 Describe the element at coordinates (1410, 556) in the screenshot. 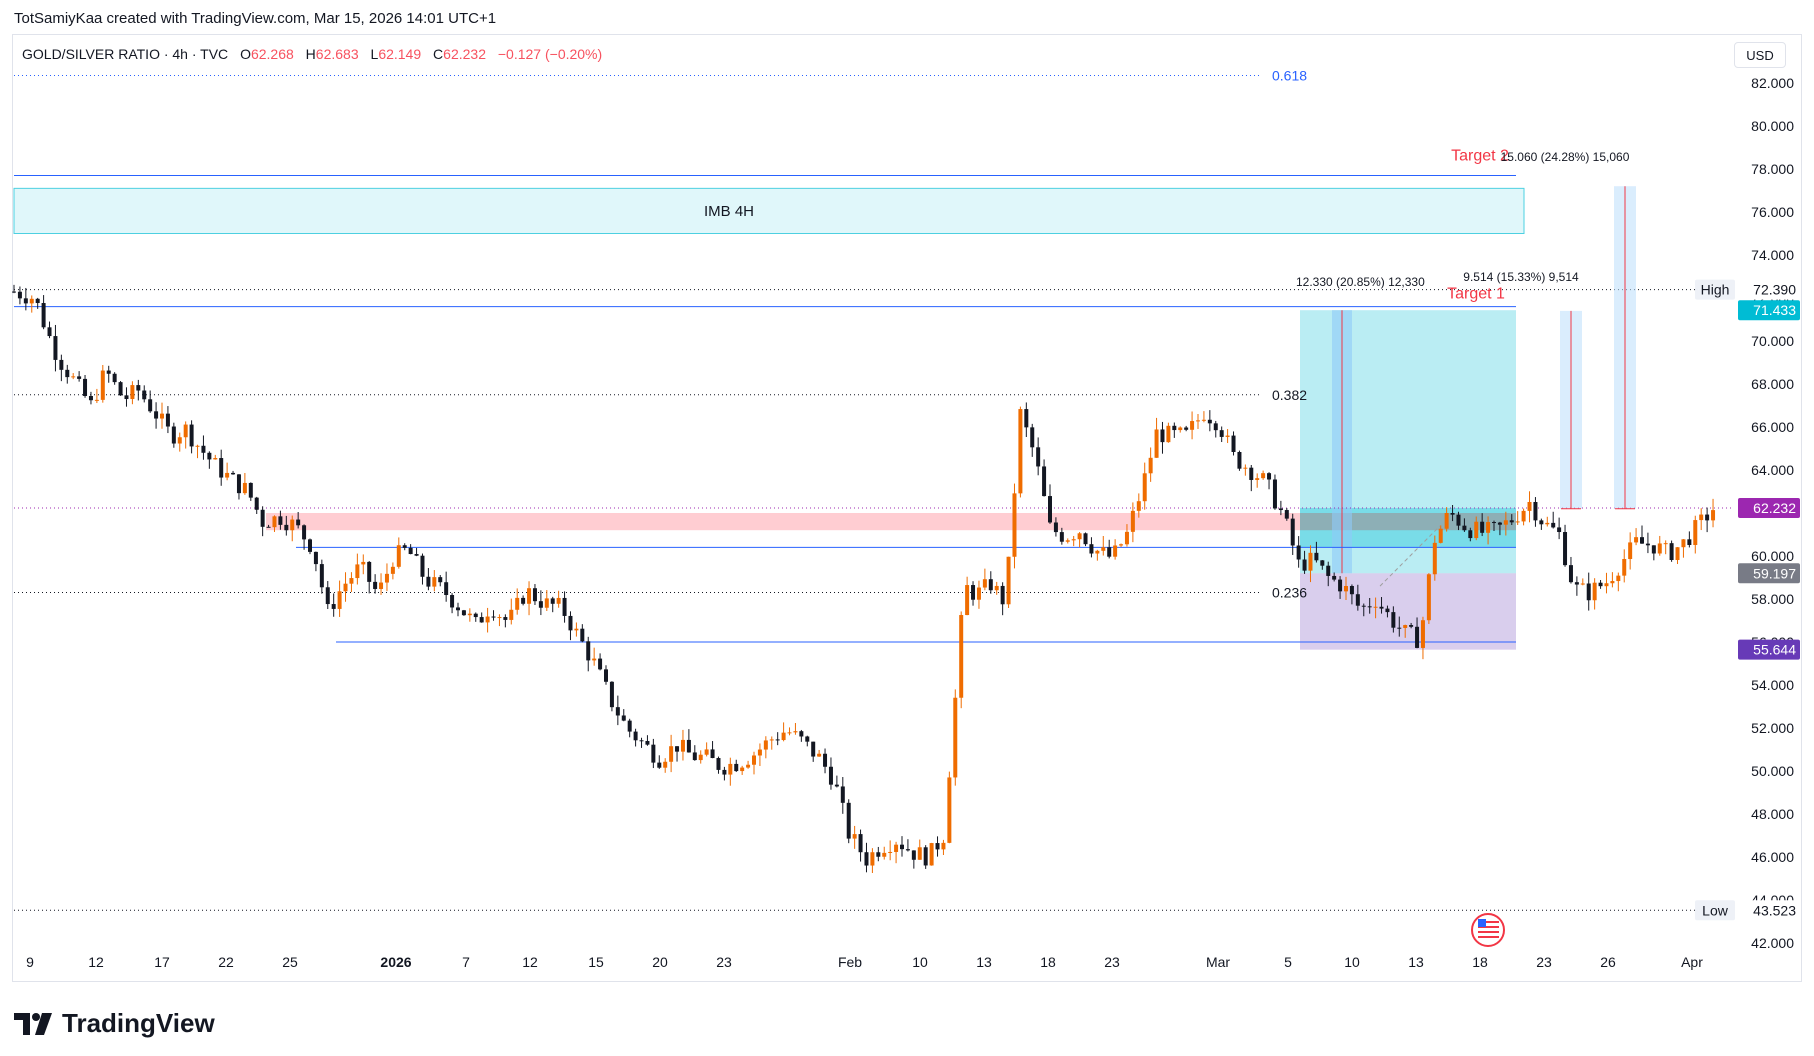

I see `projection-dashed-line` at that location.